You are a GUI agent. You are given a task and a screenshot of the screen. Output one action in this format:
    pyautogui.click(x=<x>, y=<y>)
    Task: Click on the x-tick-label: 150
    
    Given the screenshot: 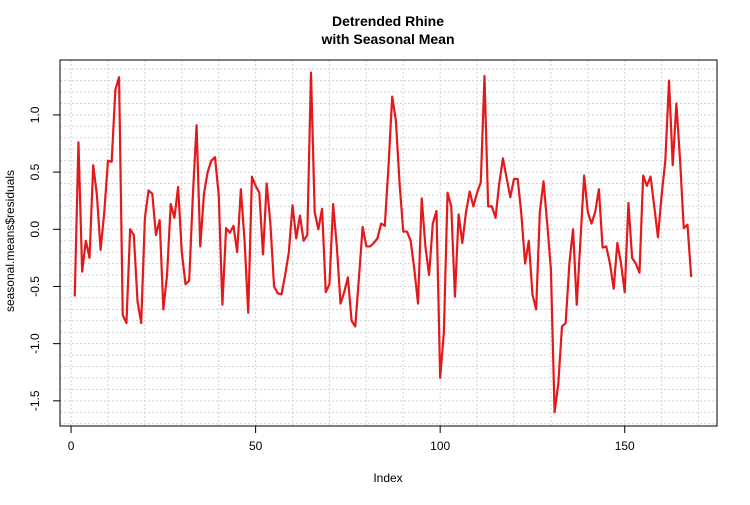 What is the action you would take?
    pyautogui.click(x=625, y=446)
    